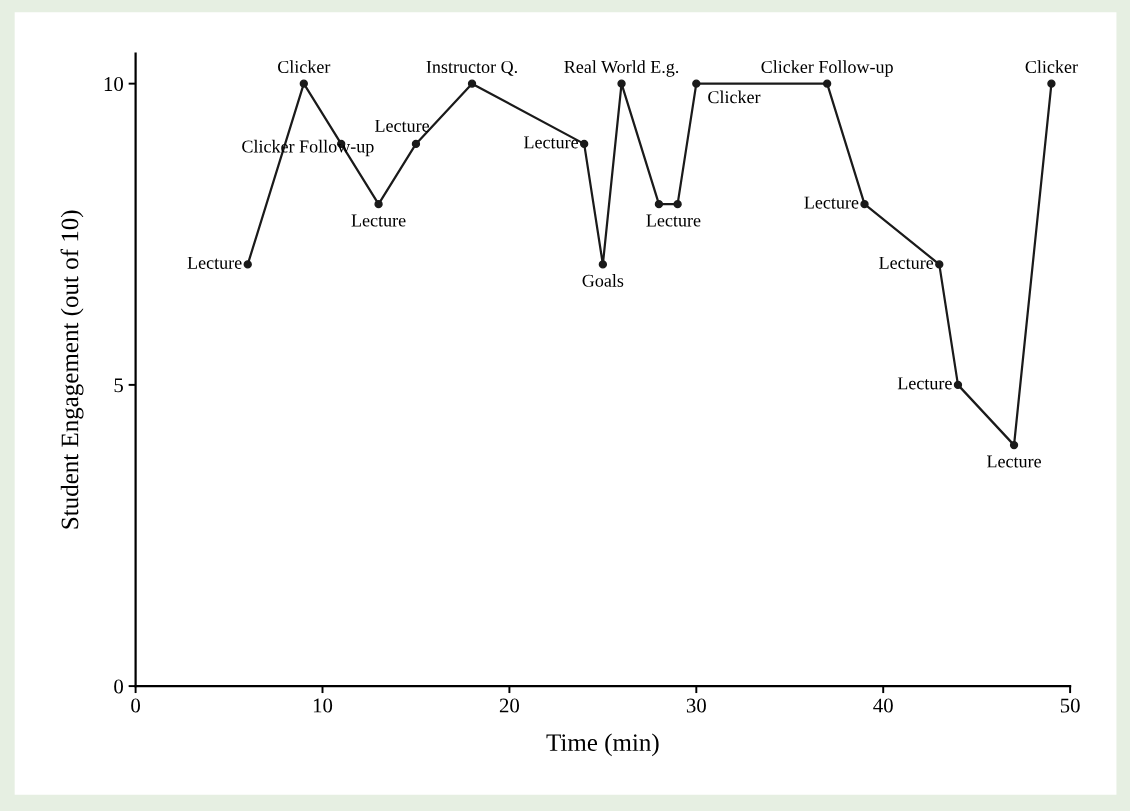 This screenshot has height=811, width=1130. I want to click on y-axis-title: Student Engagement (out of 10), so click(72, 369).